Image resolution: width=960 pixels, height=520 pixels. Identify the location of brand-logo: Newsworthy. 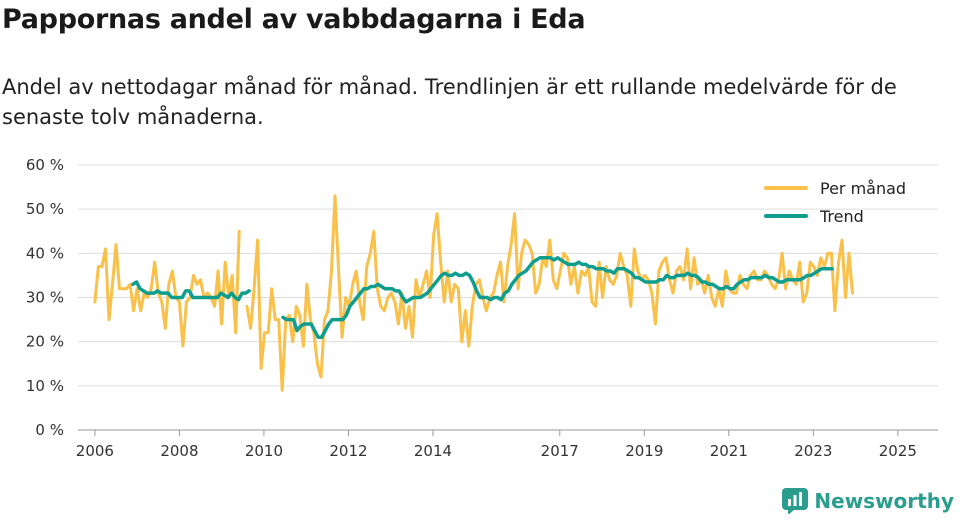
(868, 501).